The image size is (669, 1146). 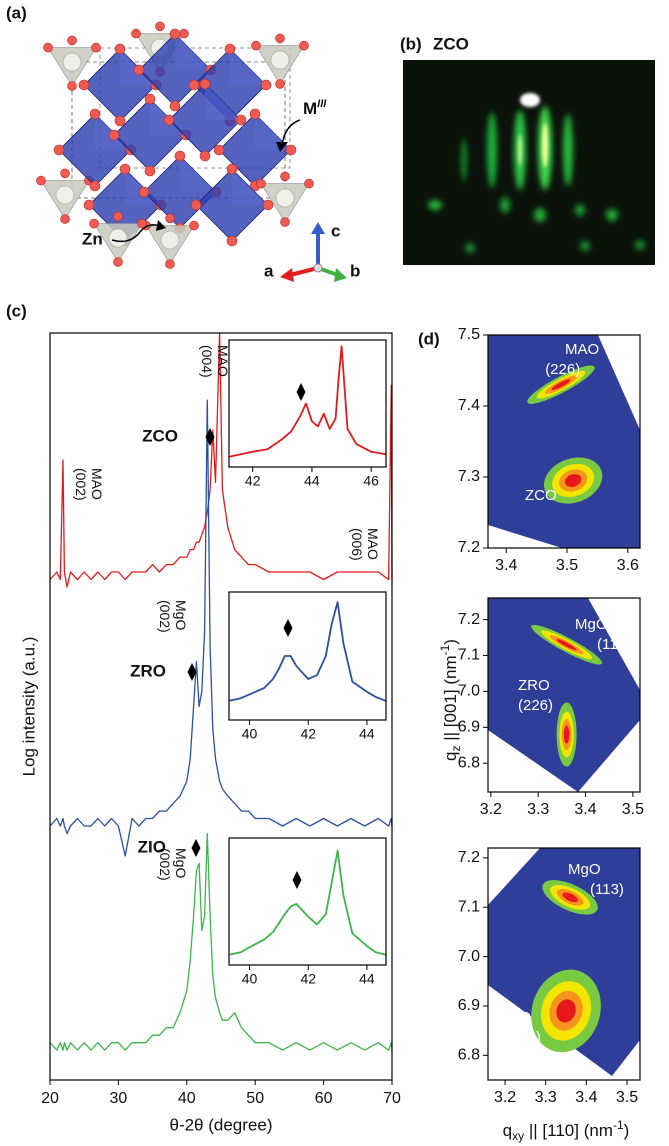 I want to click on crystal-structure: MIII Zn c a b, so click(x=198, y=151).